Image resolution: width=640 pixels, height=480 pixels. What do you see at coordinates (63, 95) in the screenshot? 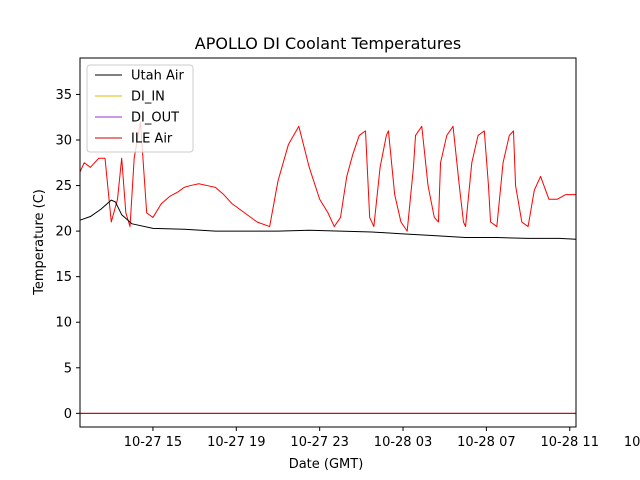
I see `y-tick-label: 35` at bounding box center [63, 95].